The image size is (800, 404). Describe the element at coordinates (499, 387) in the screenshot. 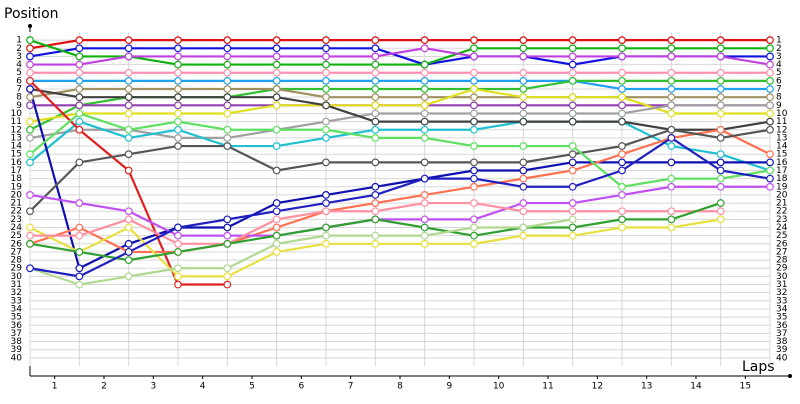

I see `x-tick-label: 10` at that location.